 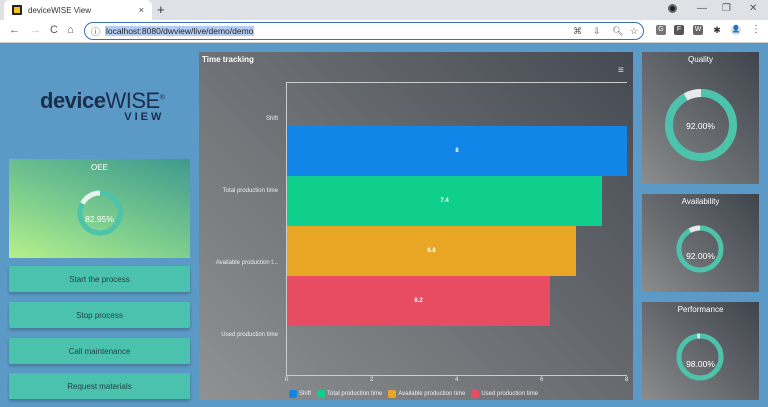 I want to click on url-text: localhost:8080/dwview/live/demo/demo, so click(x=180, y=31).